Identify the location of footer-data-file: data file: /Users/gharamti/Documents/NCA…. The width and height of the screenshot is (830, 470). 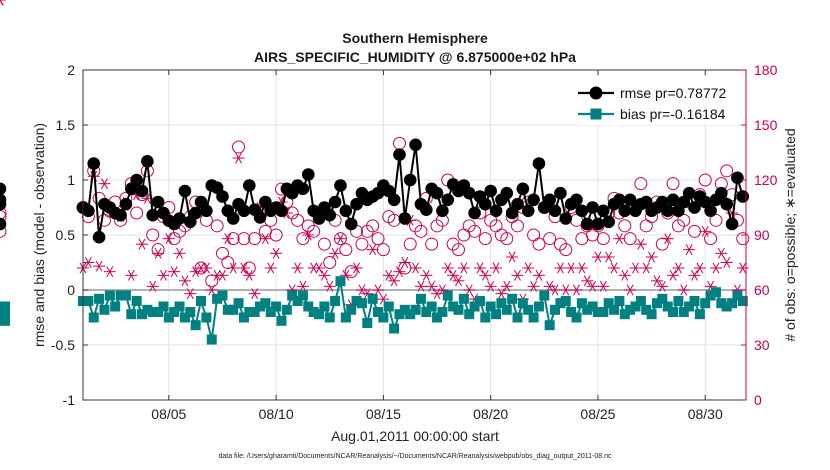
(415, 456).